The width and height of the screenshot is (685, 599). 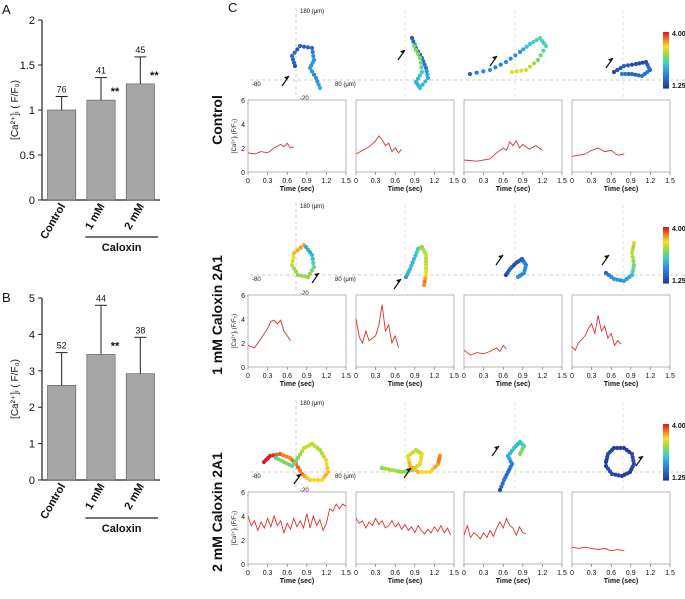 I want to click on y-axis-label: [Ca²⁺]ᵢ ( F/F₀), so click(x=15, y=110).